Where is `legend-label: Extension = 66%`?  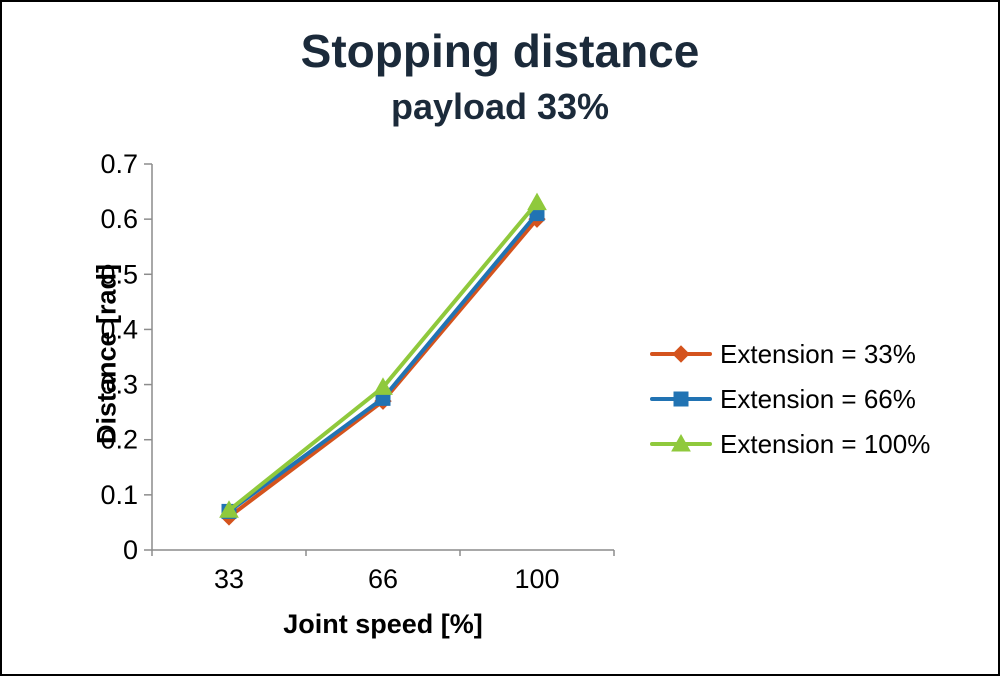
legend-label: Extension = 66% is located at coordinates (818, 398).